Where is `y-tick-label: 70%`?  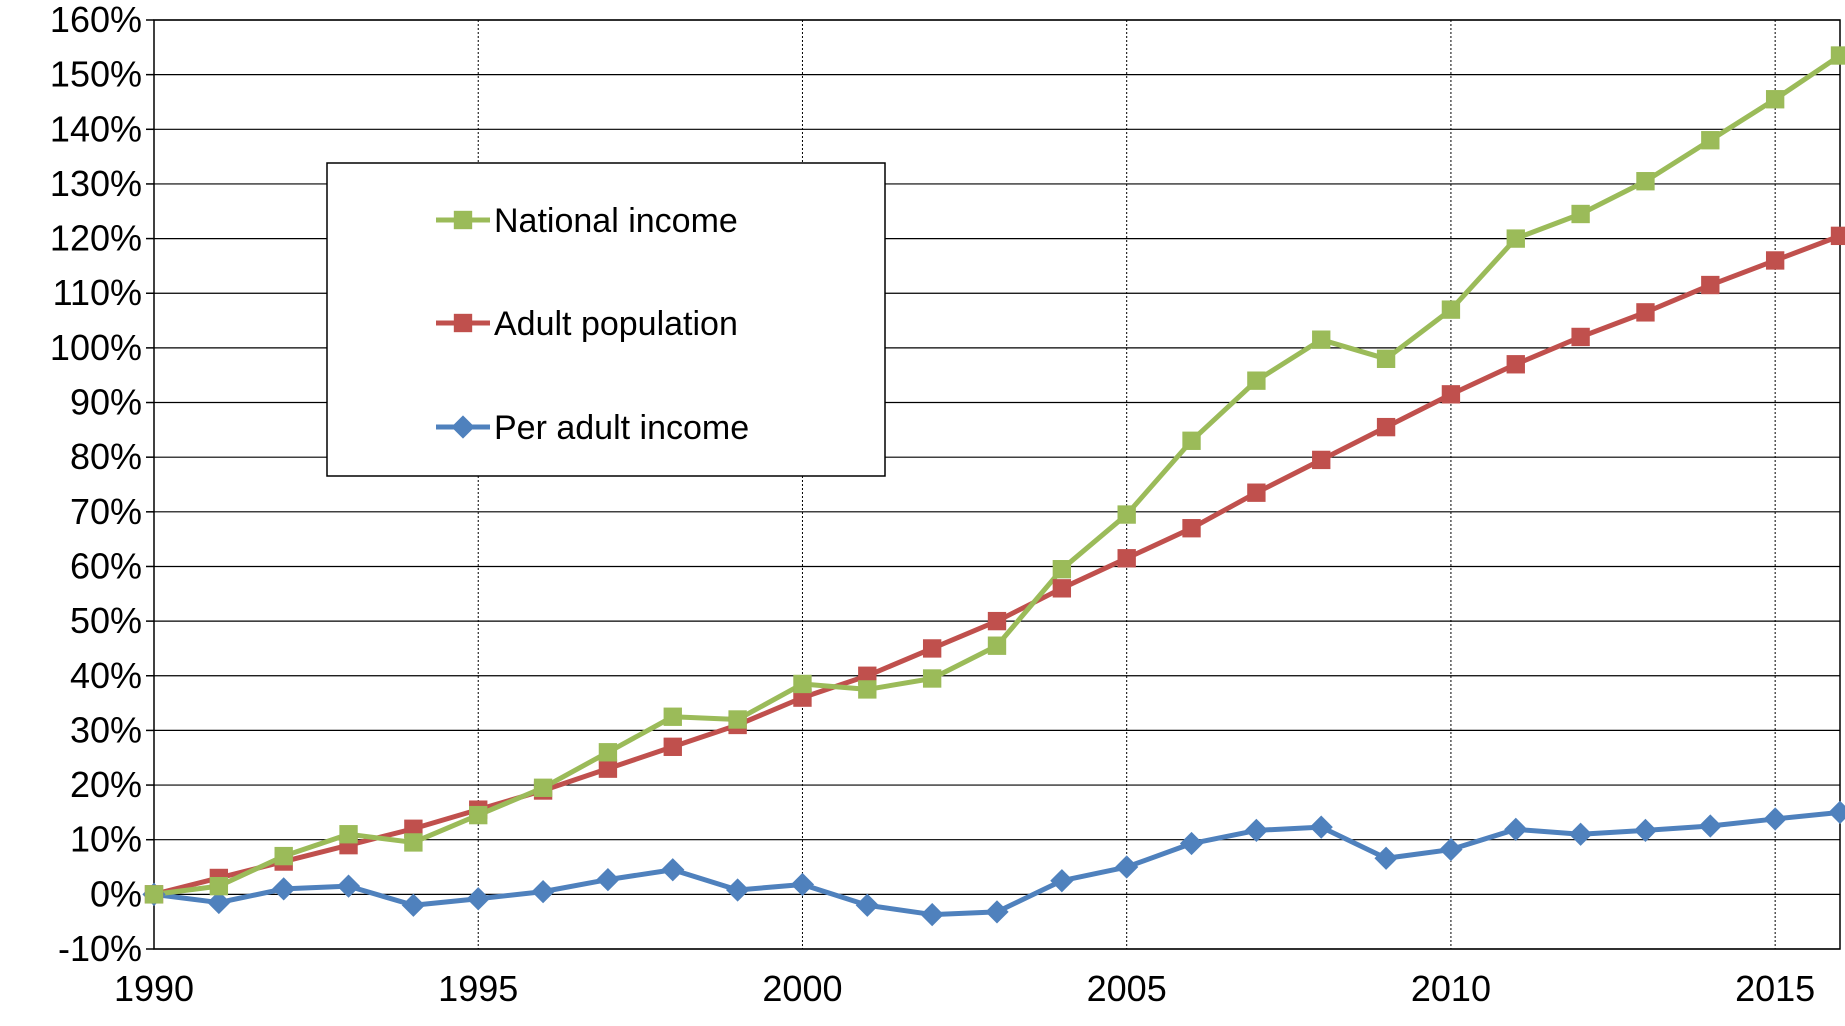 y-tick-label: 70% is located at coordinates (106, 511).